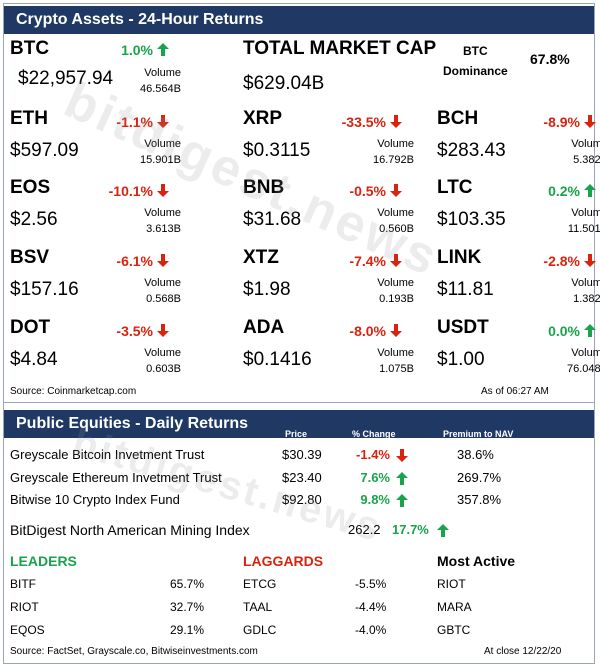  Describe the element at coordinates (475, 454) in the screenshot. I see `fund-premium: 38.6%` at that location.